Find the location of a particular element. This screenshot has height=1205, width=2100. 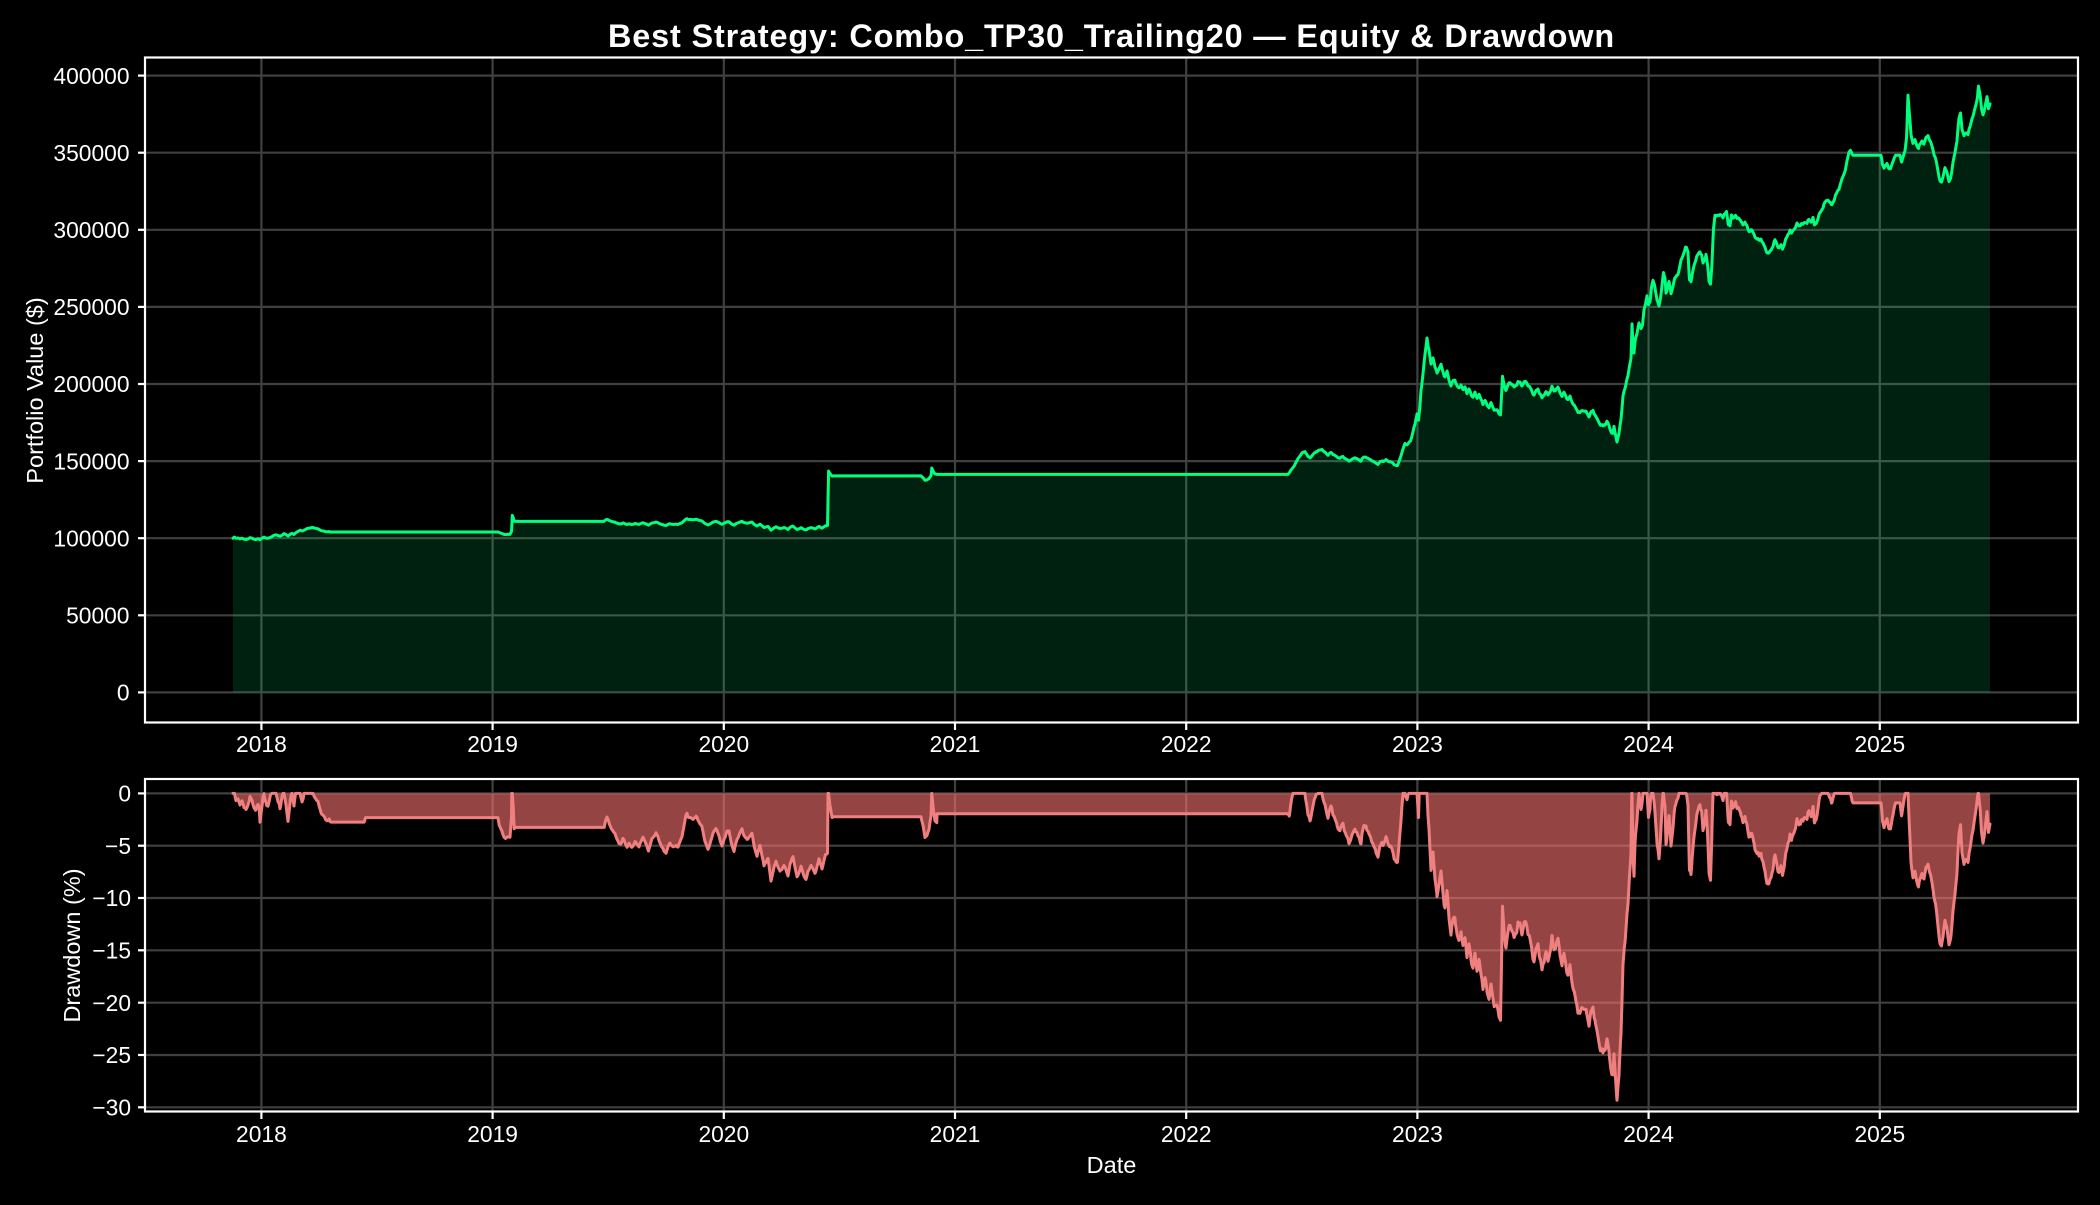

svg-text: 200000 is located at coordinates (91, 384).